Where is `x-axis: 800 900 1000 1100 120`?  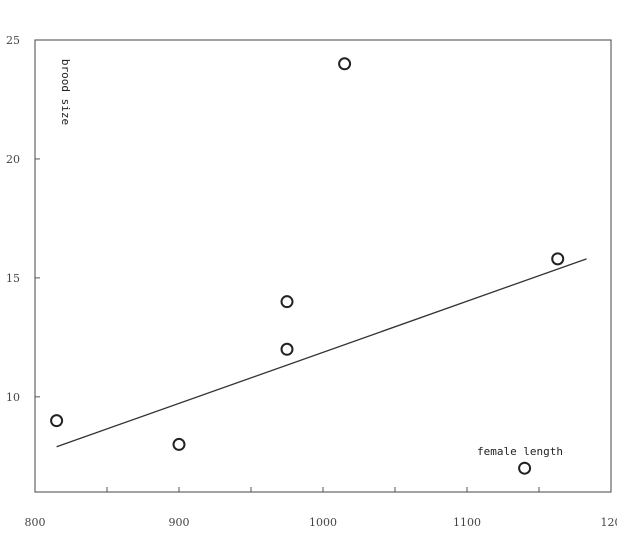 x-axis: 800 900 1000 1100 120 is located at coordinates (321, 508).